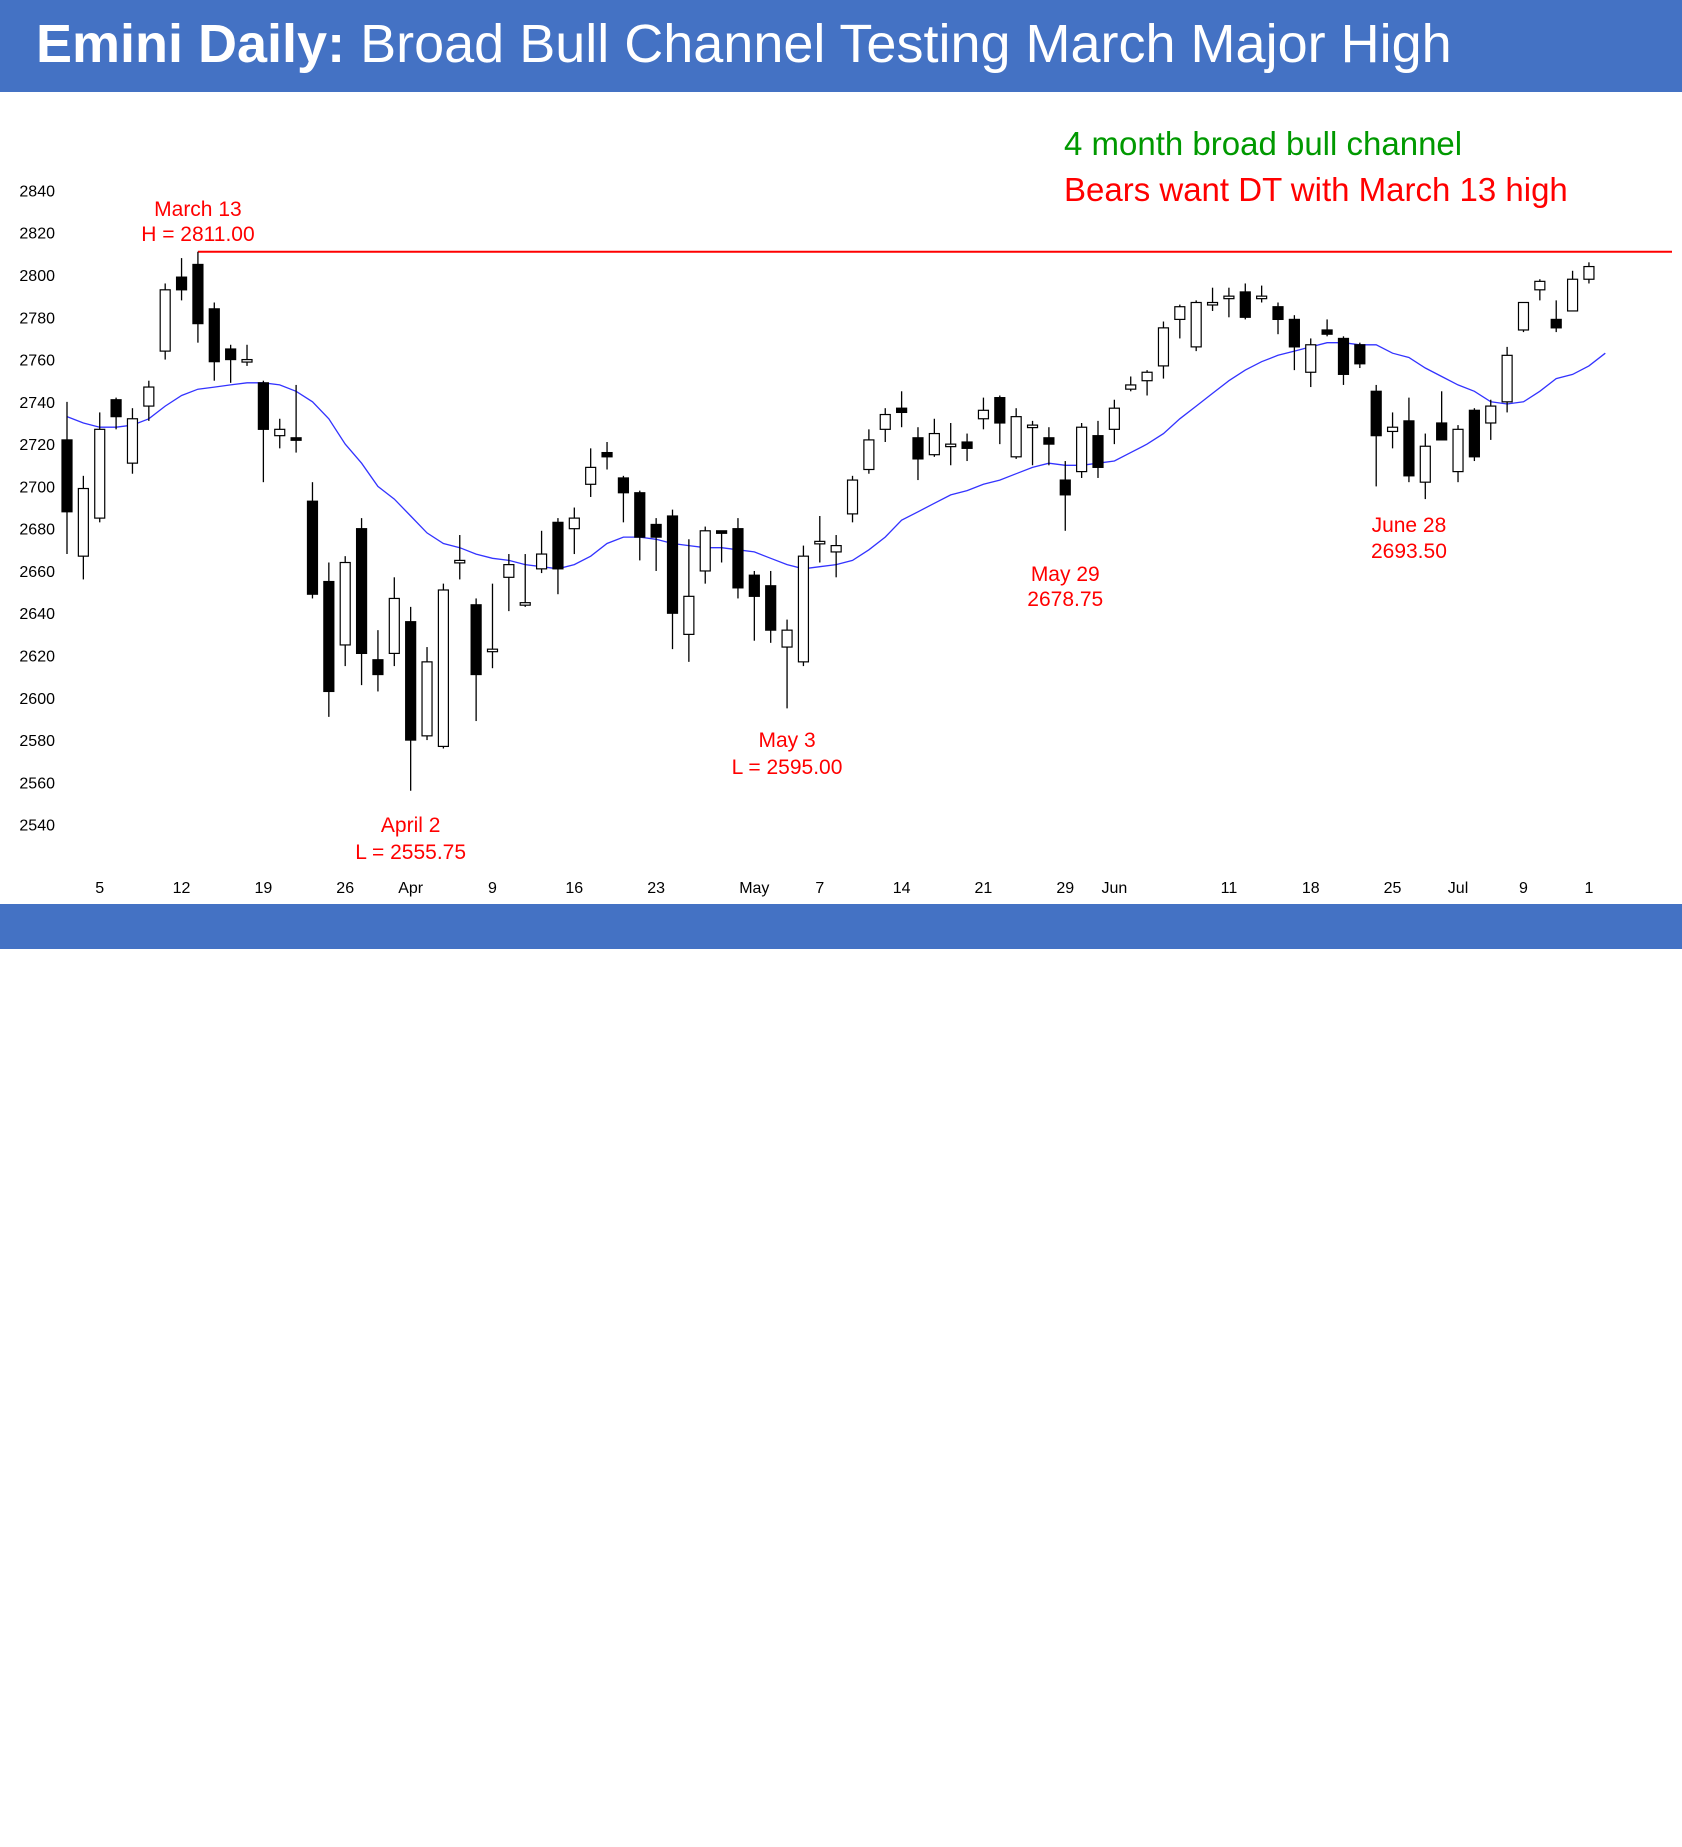 This screenshot has width=1682, height=1847. I want to click on x-tick-label: Apr, so click(411, 888).